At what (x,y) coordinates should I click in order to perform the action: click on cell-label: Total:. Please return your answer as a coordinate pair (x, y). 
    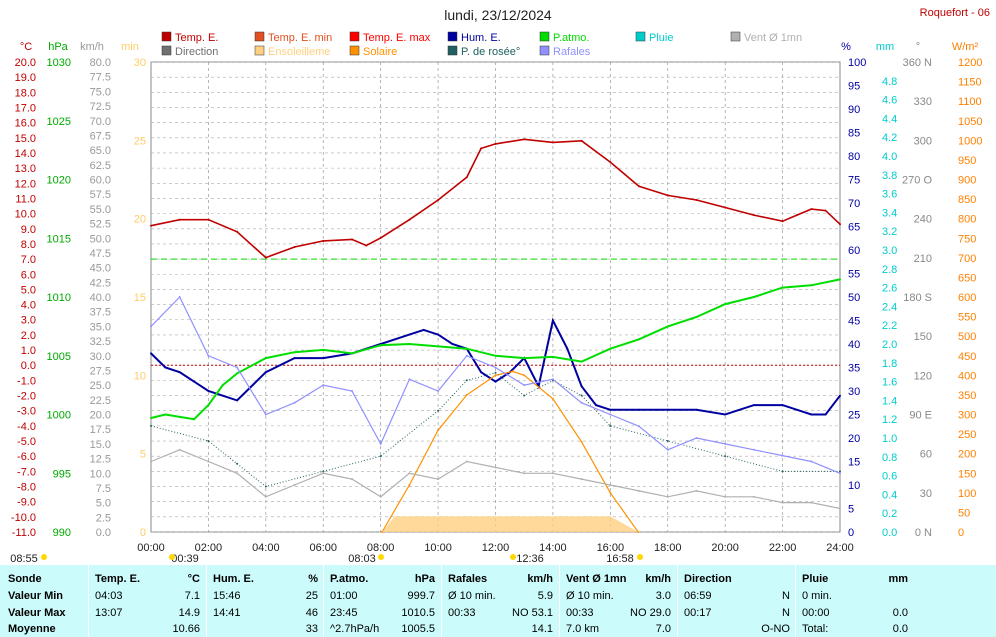
    Looking at the image, I should click on (815, 629).